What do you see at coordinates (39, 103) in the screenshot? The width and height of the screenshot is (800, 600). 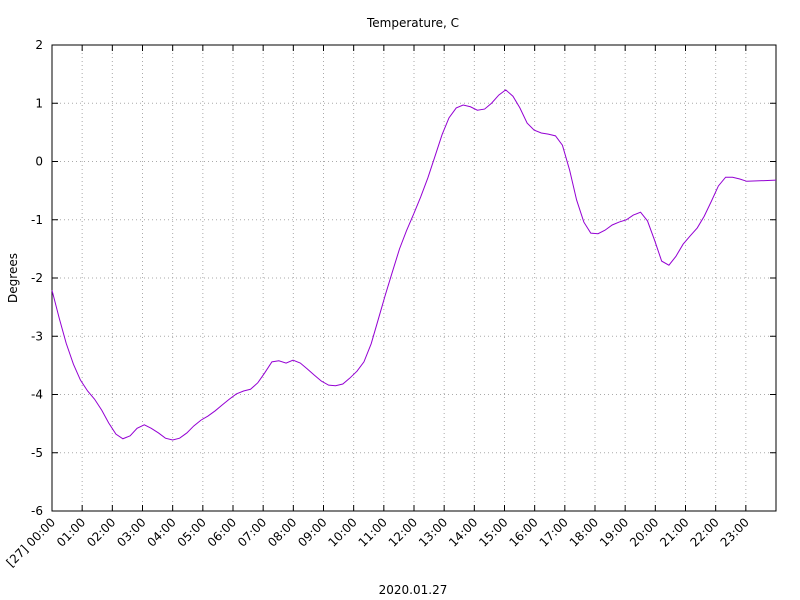 I see `y-tick-label: 1` at bounding box center [39, 103].